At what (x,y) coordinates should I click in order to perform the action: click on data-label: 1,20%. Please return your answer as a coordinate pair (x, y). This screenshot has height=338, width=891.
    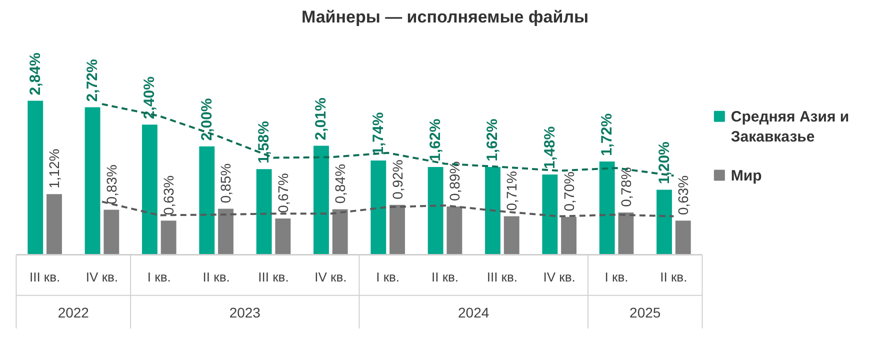
    Looking at the image, I should click on (664, 163).